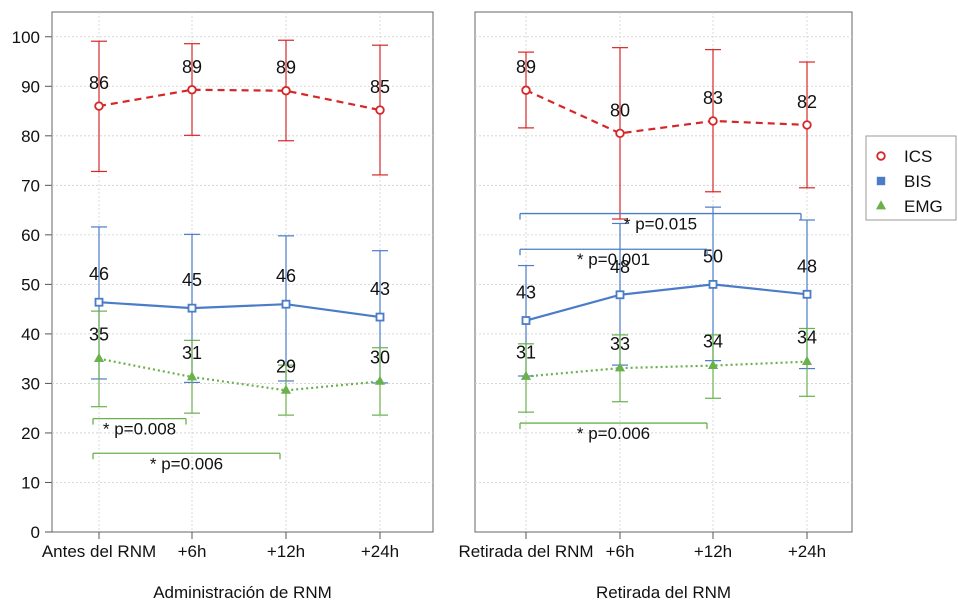 This screenshot has width=958, height=604. Describe the element at coordinates (713, 256) in the screenshot. I see `data-label: 50` at that location.